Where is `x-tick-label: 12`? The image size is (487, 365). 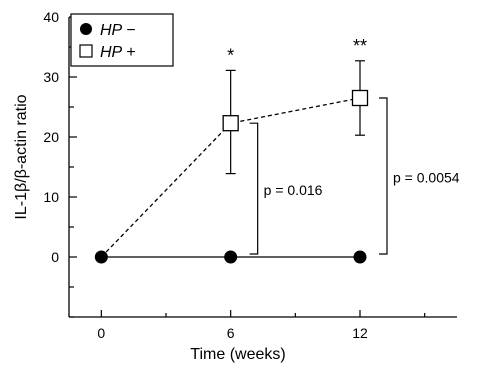 x-tick-label: 12 is located at coordinates (360, 333).